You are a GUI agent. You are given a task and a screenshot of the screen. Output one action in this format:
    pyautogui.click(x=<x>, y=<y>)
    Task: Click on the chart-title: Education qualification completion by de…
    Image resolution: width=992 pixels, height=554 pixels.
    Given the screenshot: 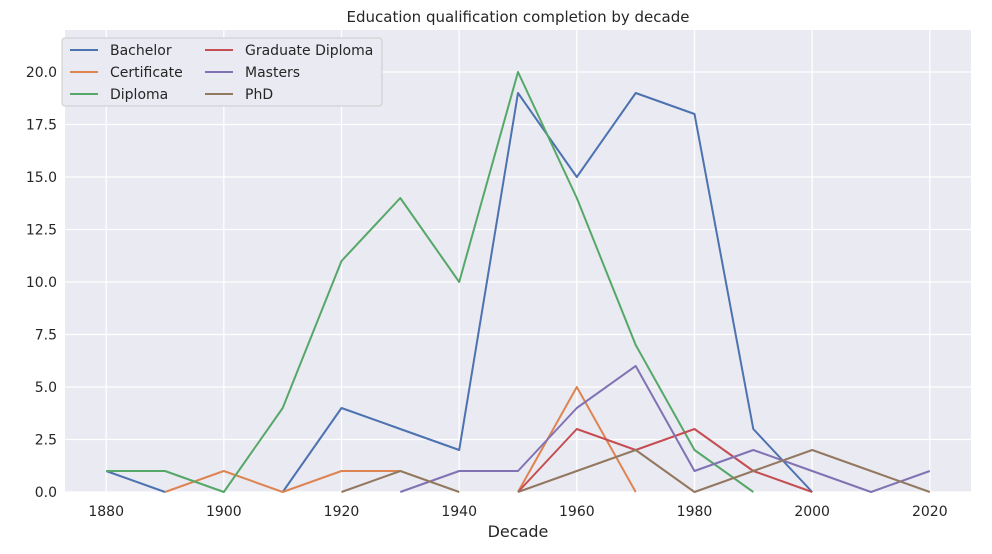 What is the action you would take?
    pyautogui.click(x=518, y=17)
    